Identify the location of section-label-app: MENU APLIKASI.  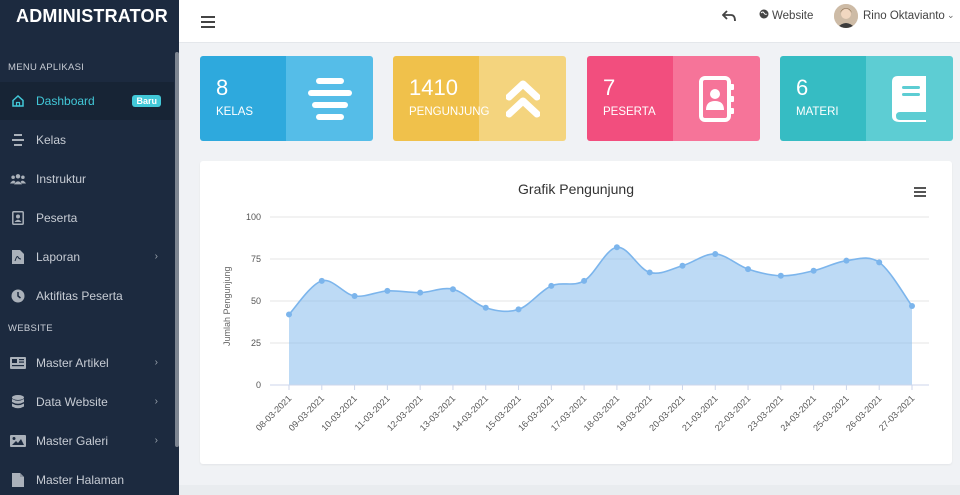
(46, 67).